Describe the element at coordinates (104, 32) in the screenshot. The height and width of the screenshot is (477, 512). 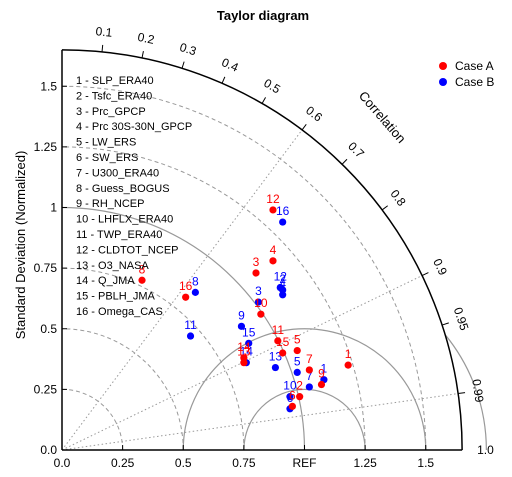
I see `correlation-tick-label: 0.1` at that location.